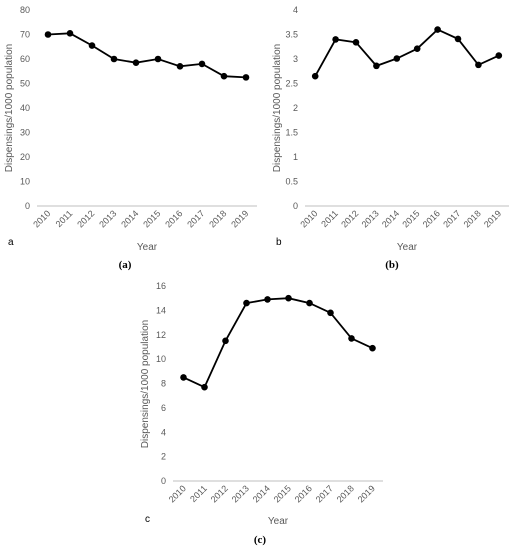  I want to click on panel-c-series-line, so click(278, 343).